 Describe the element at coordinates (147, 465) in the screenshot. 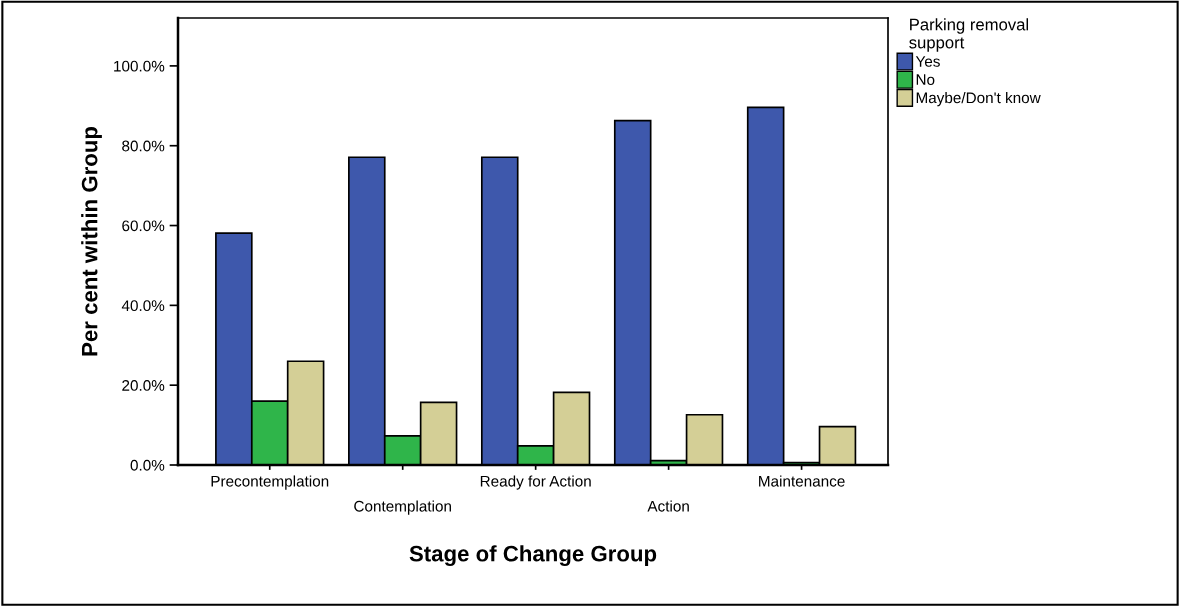

I see `y-tick-label: 0.0%` at that location.